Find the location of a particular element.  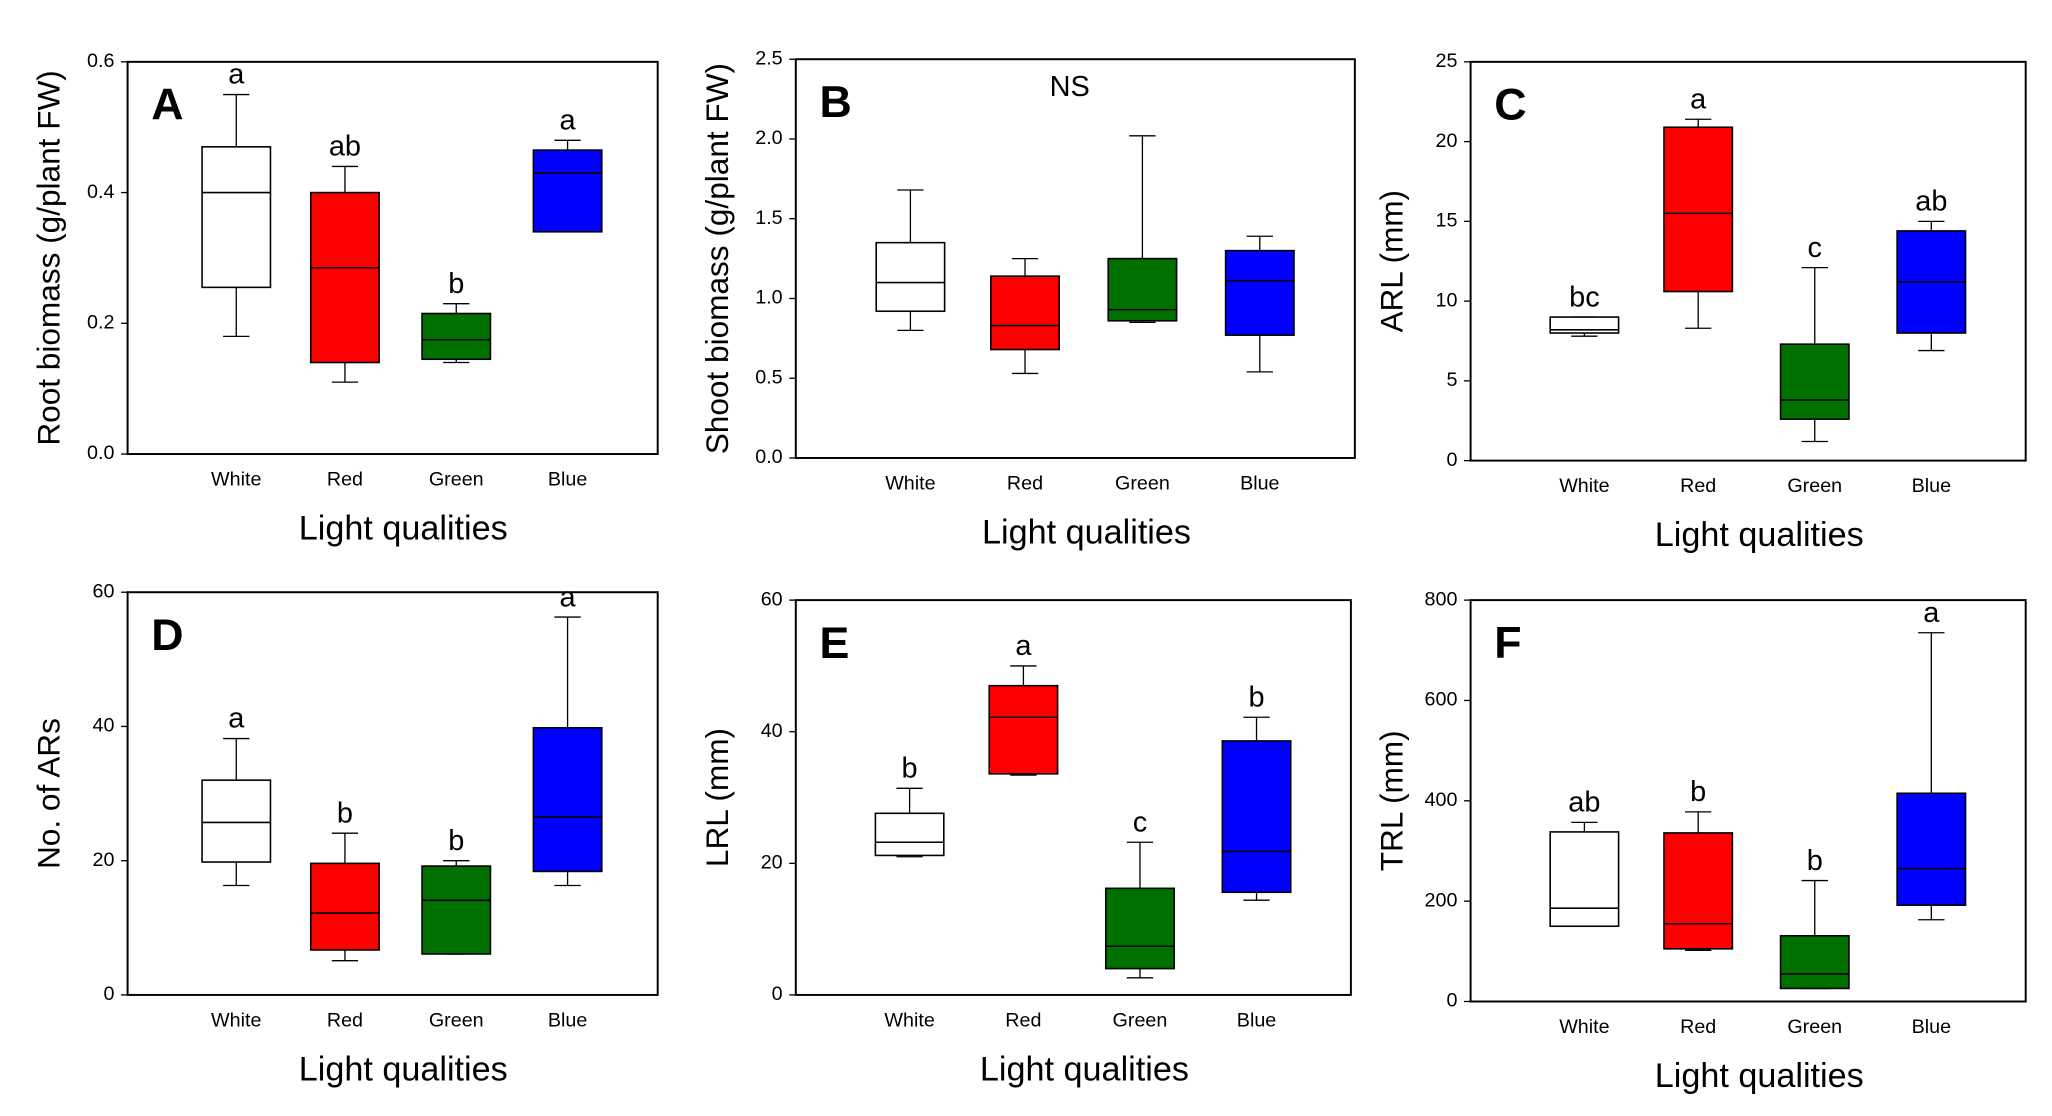

y-axis-label: LRL (mm) is located at coordinates (717, 797).